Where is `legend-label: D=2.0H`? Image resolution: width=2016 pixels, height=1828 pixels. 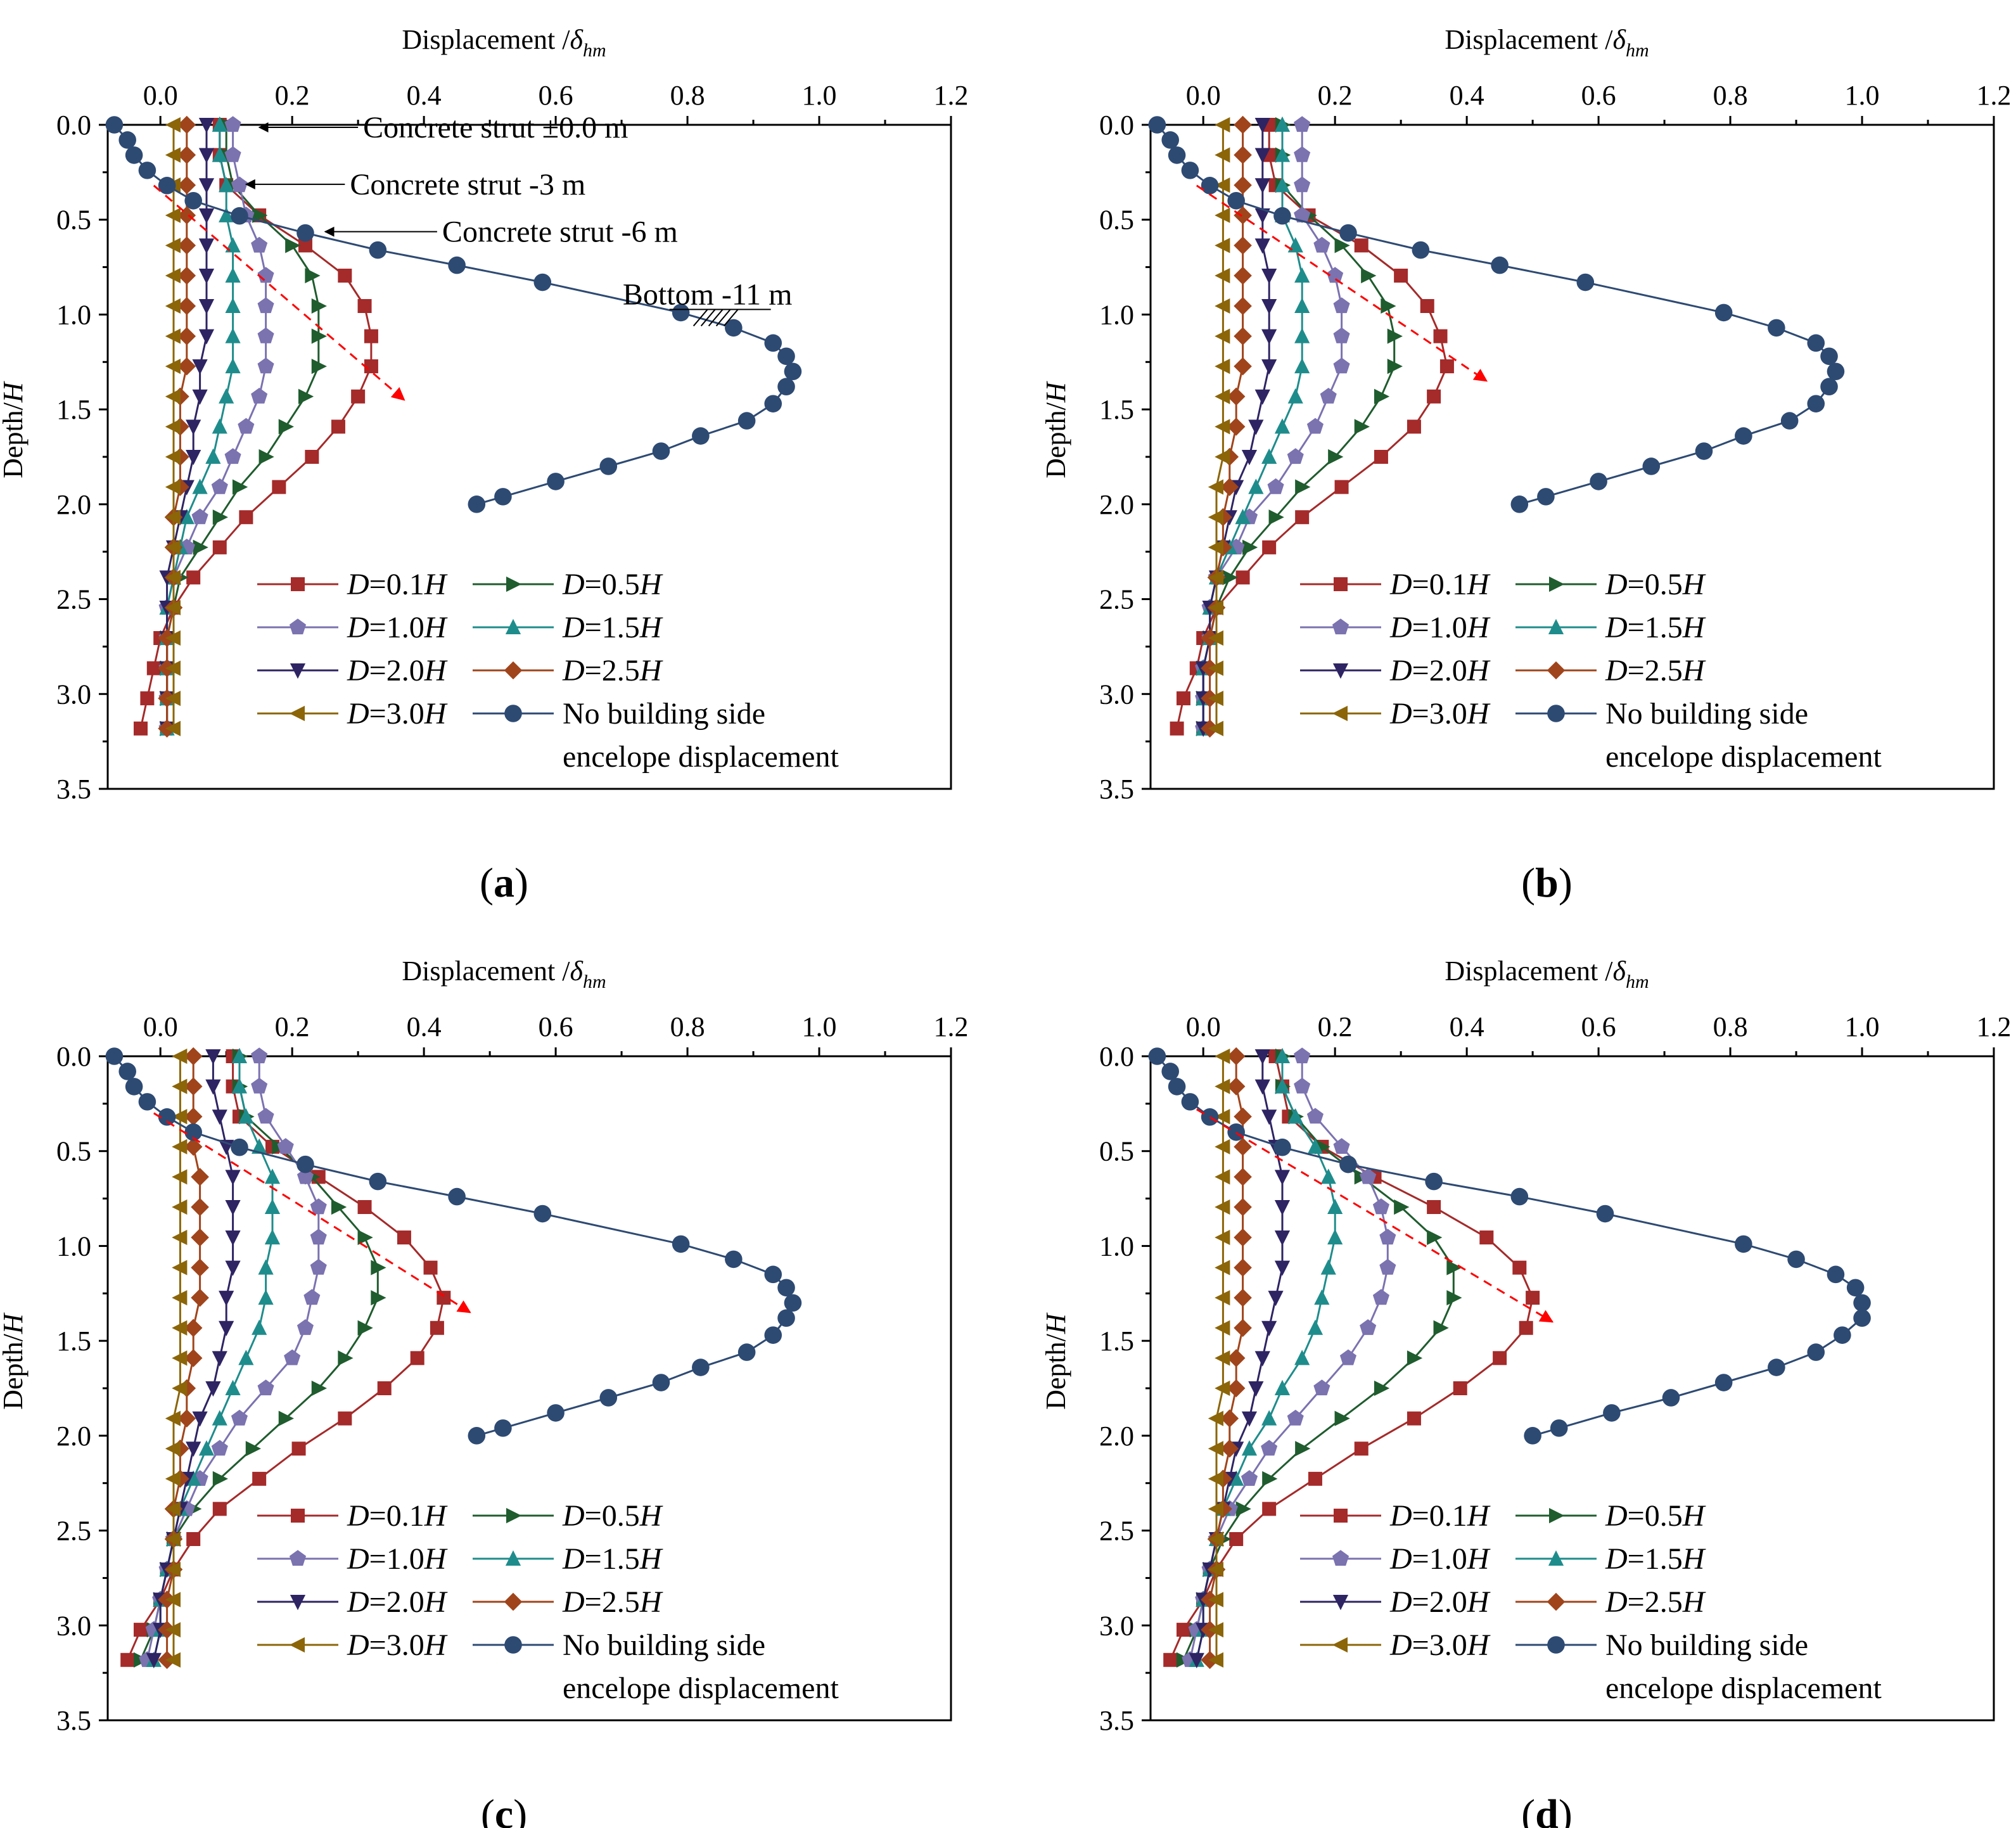 legend-label: D=2.0H is located at coordinates (1440, 1602).